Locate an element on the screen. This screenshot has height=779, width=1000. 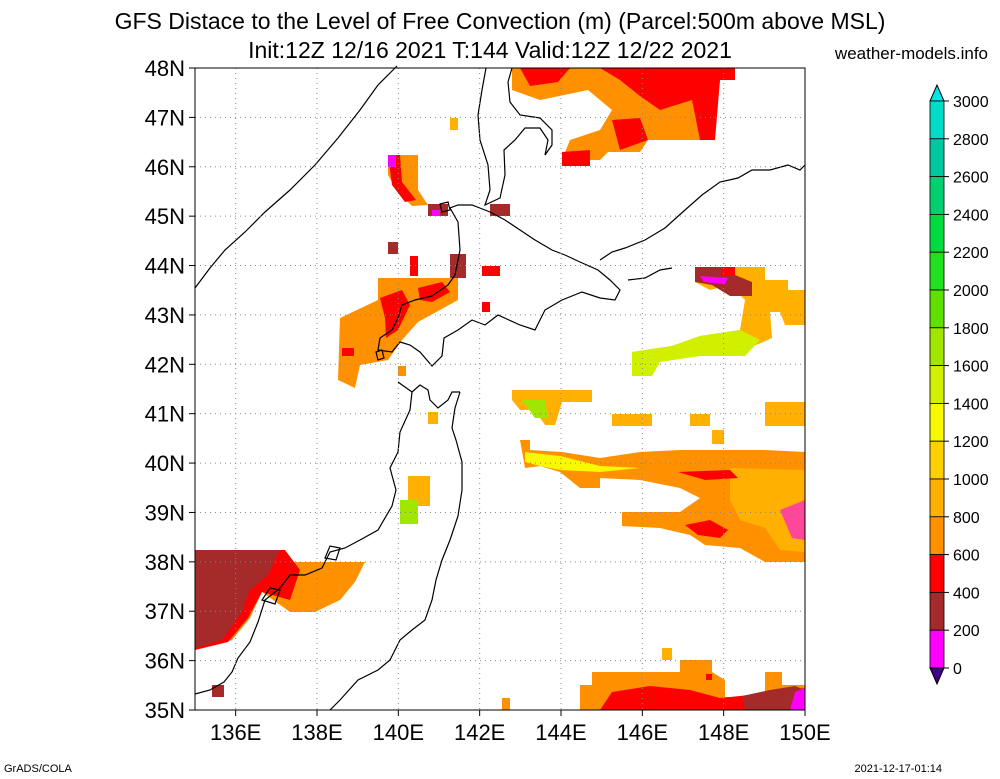
coastline-sakhalin is located at coordinates (515, 137).